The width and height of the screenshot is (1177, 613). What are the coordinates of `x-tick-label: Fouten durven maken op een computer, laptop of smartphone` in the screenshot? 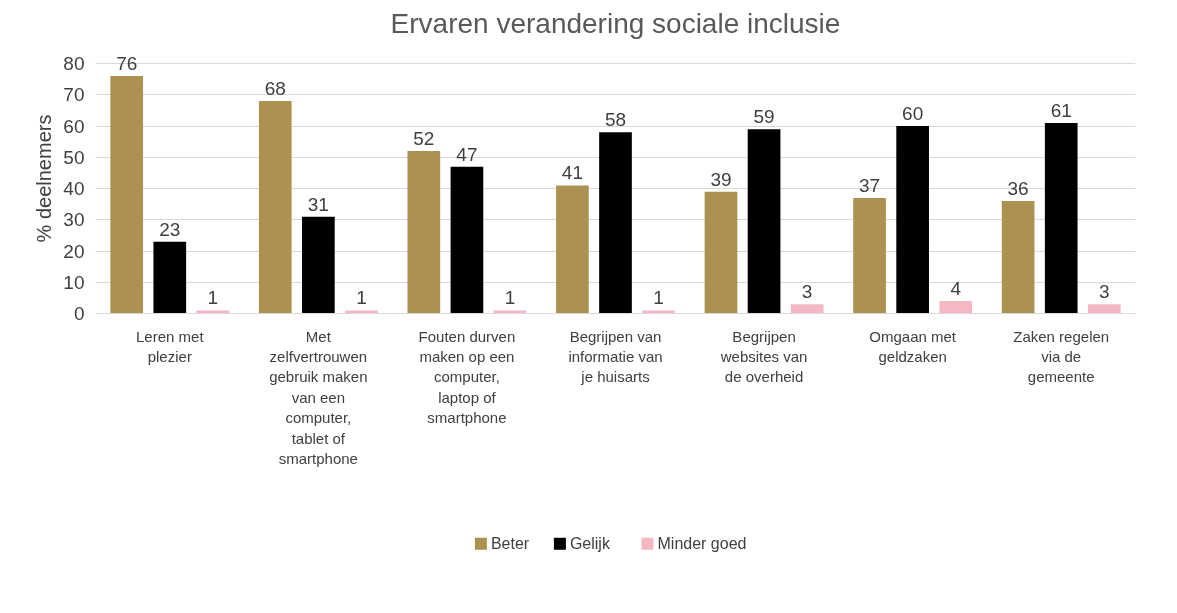 It's located at (467, 377).